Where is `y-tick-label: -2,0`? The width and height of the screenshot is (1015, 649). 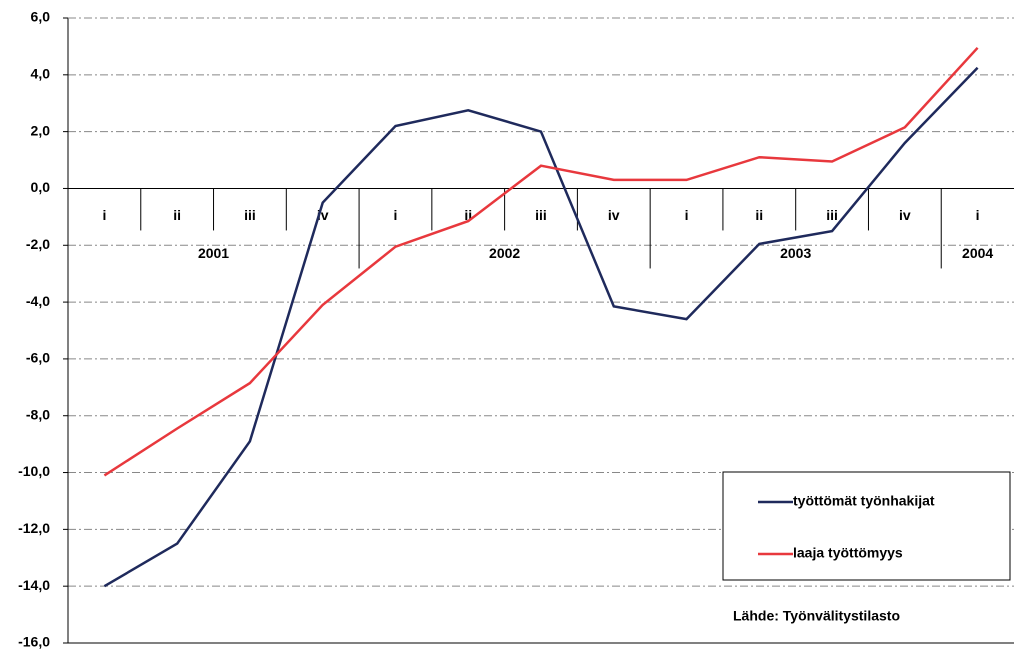 y-tick-label: -2,0 is located at coordinates (38, 244).